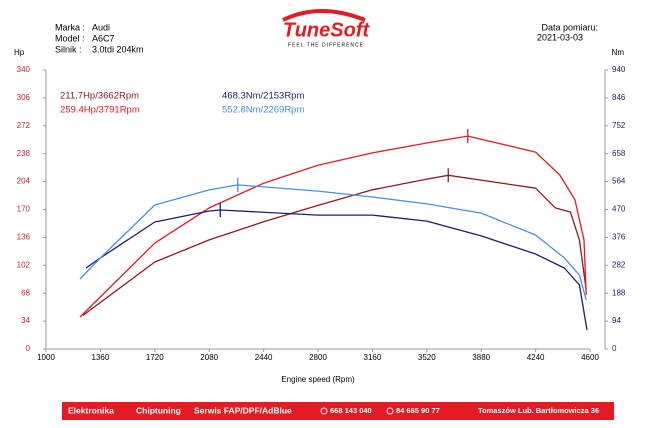  Describe the element at coordinates (619, 264) in the screenshot. I see `y2-tick-label: 282` at that location.